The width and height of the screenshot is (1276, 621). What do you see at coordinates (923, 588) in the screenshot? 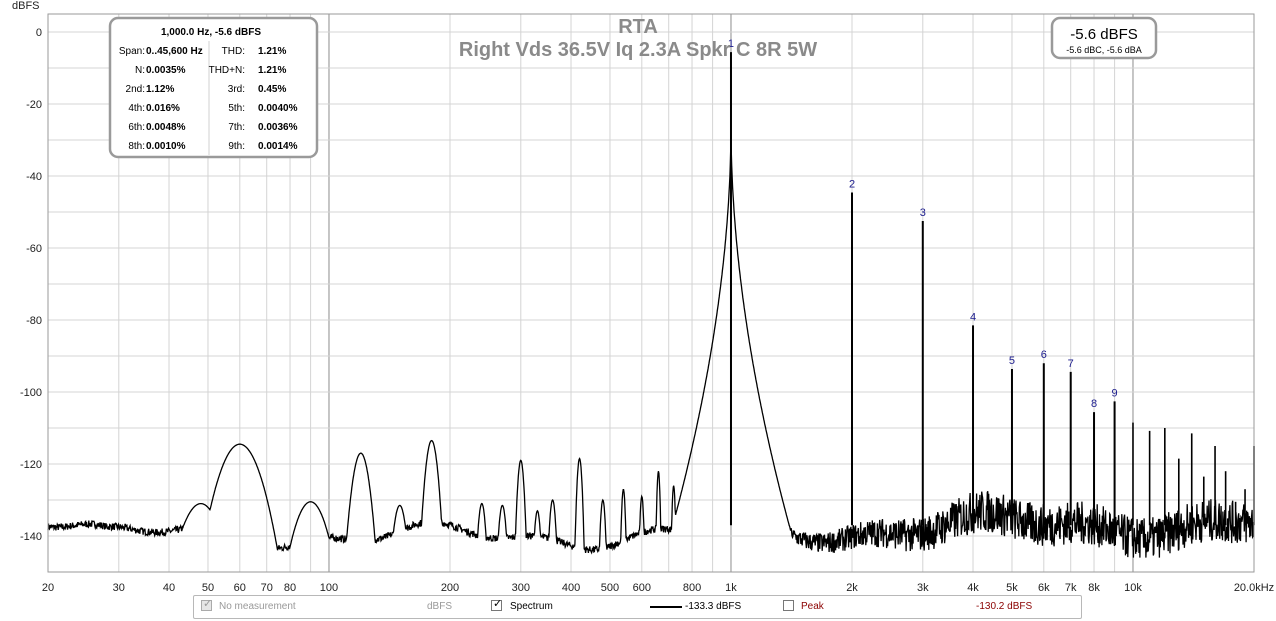
I see `x-tick-label: 3k` at bounding box center [923, 588].